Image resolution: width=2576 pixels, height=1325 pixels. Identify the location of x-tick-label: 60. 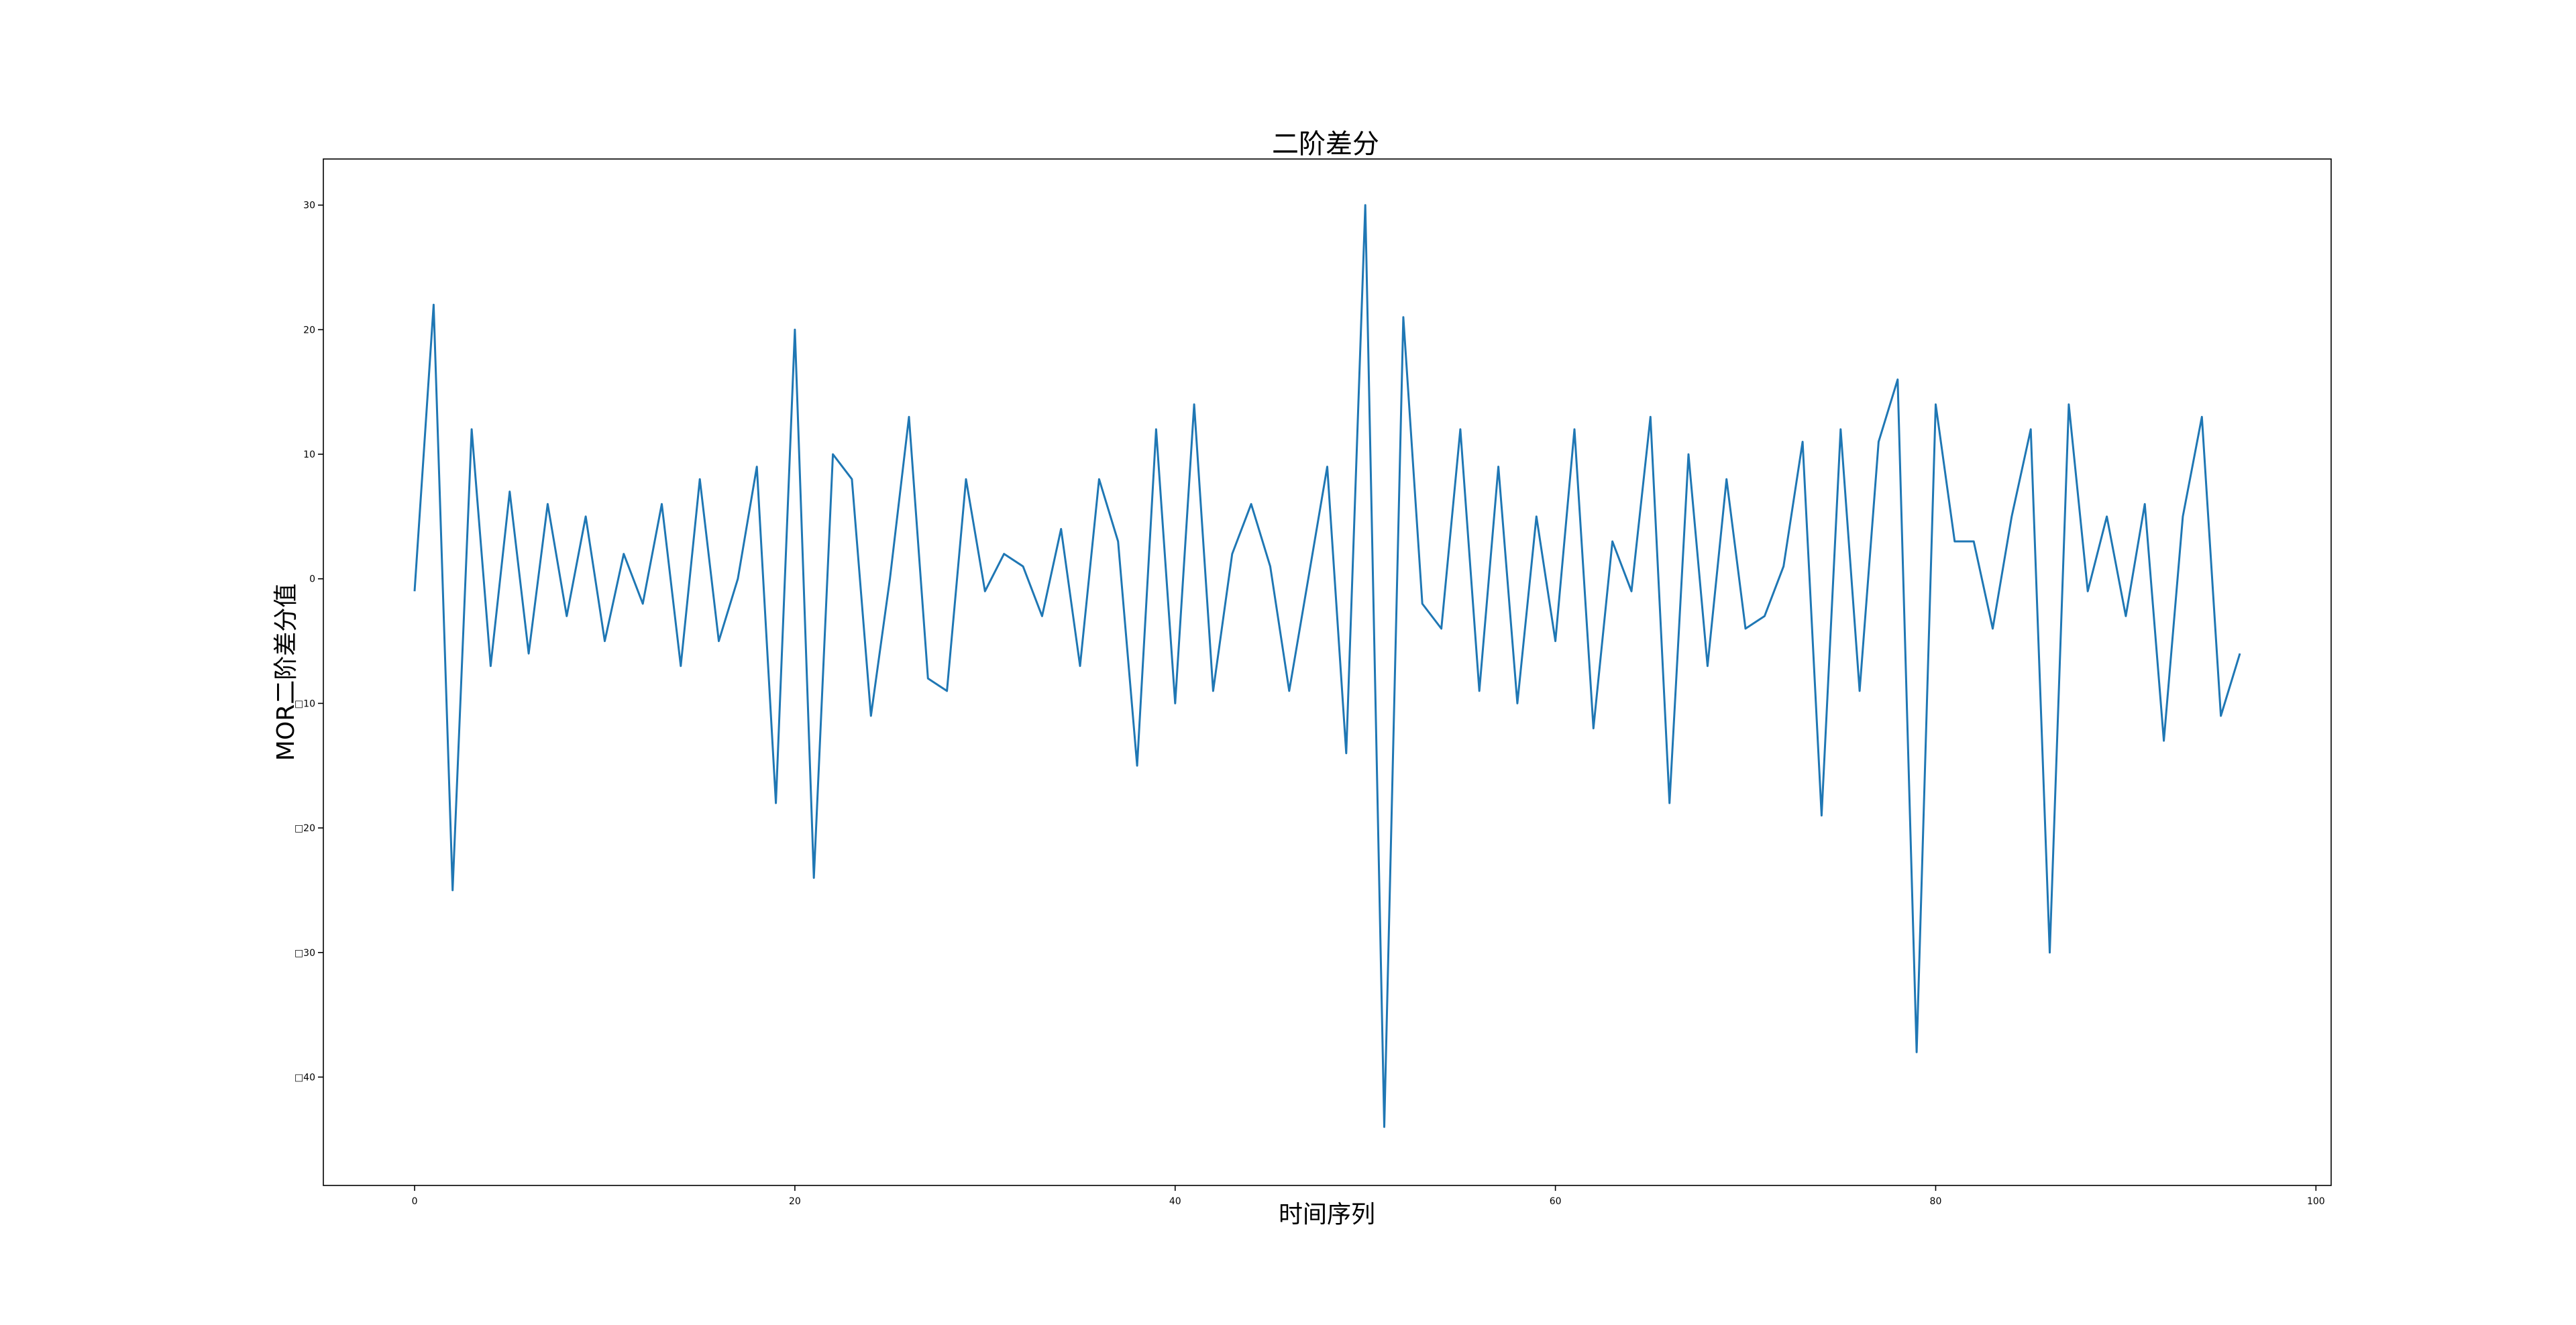
(1556, 1201).